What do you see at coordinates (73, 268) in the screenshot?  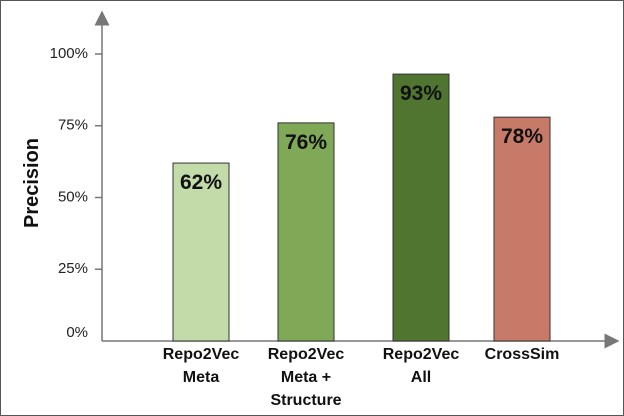 I see `y-tick-label: 25%` at bounding box center [73, 268].